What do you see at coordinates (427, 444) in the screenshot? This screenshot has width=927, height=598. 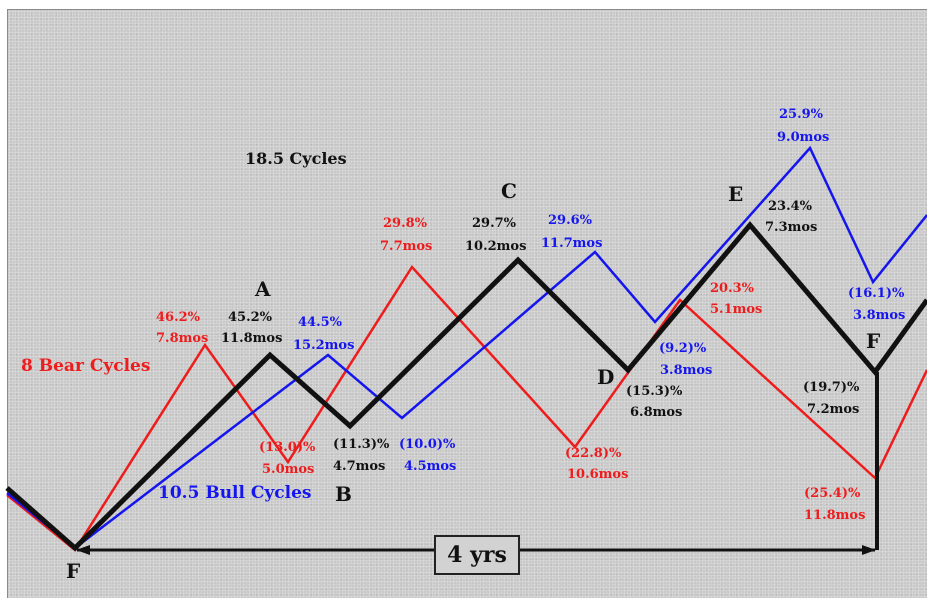 I see `blue-pct-2: (10.0)%` at bounding box center [427, 444].